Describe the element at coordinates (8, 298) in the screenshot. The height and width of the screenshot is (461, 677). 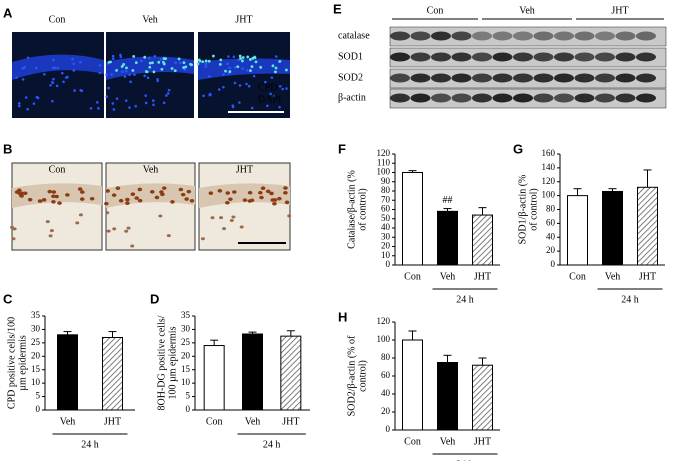
I see `panel-letter: C` at that location.